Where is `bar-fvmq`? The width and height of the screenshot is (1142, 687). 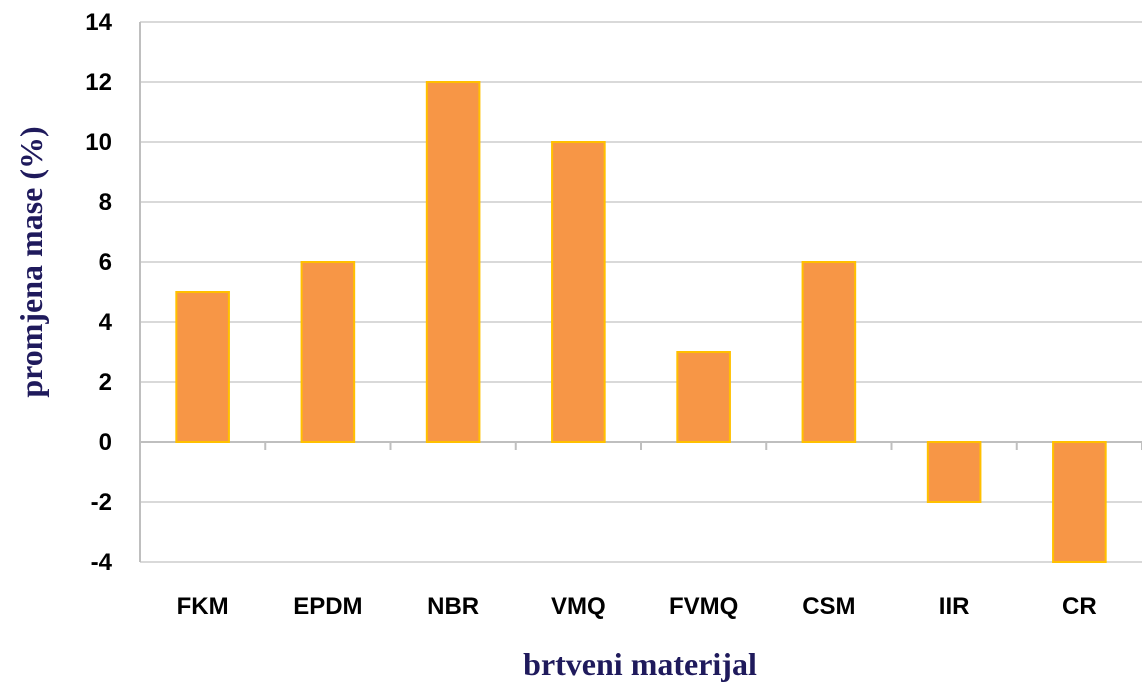 bar-fvmq is located at coordinates (703, 397).